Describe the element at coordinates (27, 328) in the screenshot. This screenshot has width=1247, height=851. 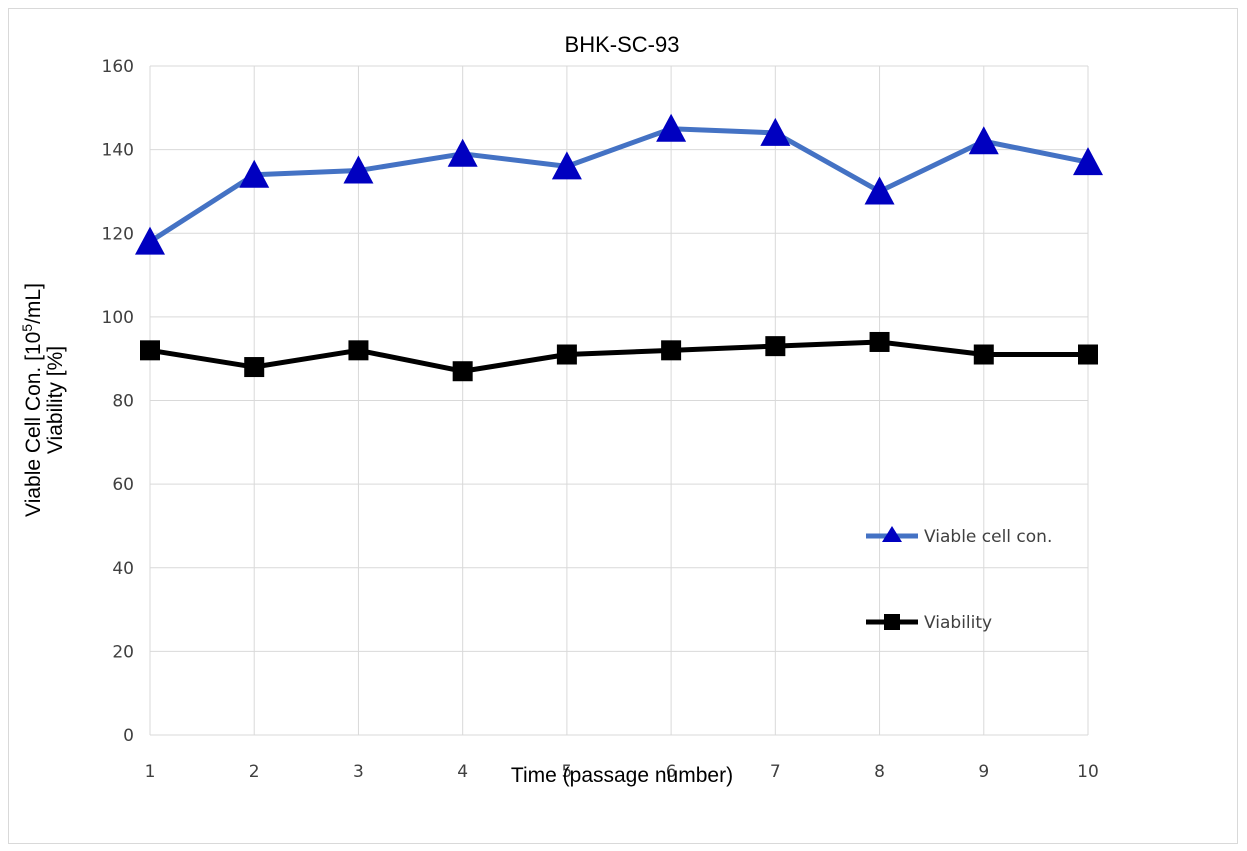
I see `y-axis-title-superscript: 5` at that location.